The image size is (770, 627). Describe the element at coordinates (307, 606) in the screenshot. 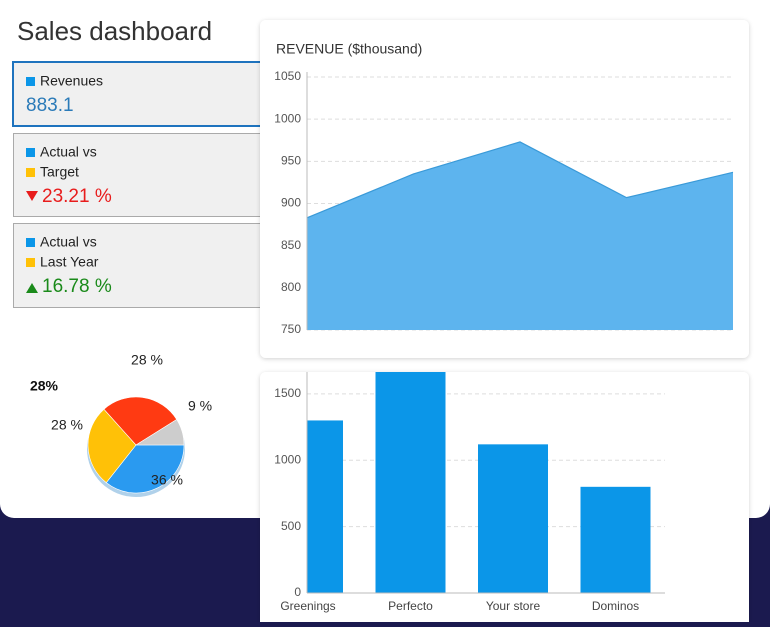

I see `x-tick-label: Greenings` at that location.